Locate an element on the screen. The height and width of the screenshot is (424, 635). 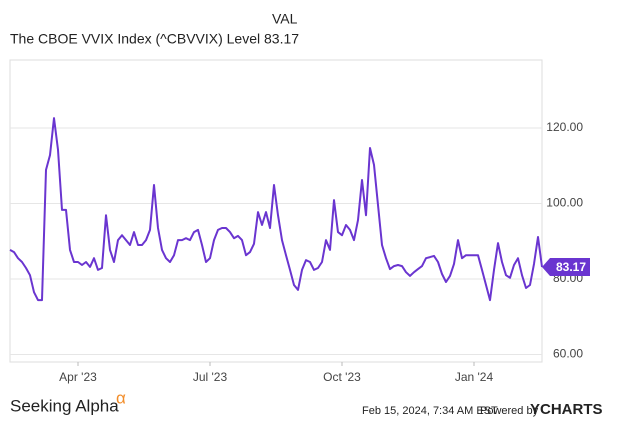
timestamp: Feb 15, 2024, 7:34 AM EST is located at coordinates (430, 411).